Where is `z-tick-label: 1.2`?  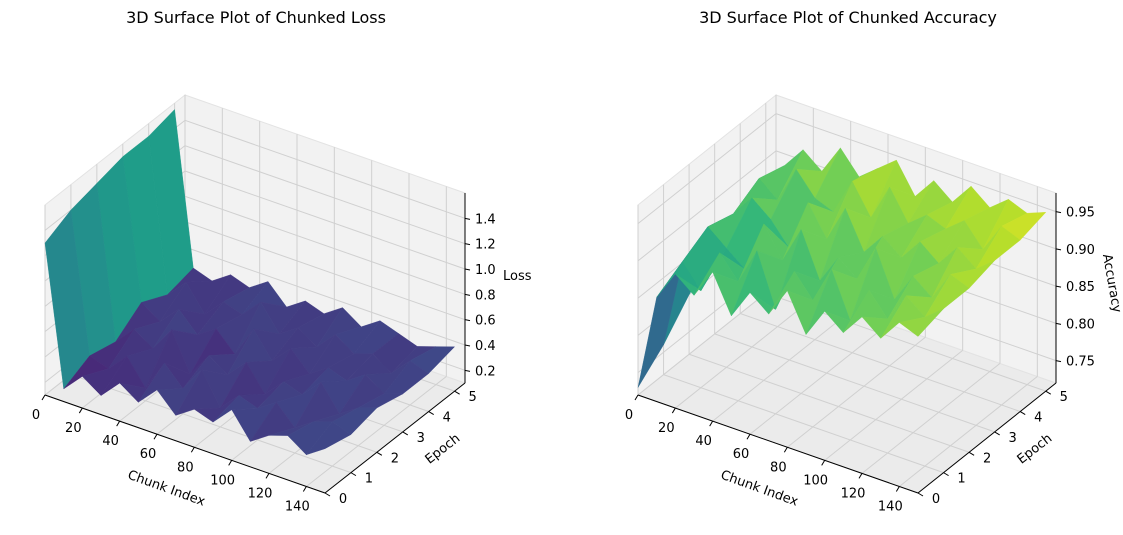 z-tick-label: 1.2 is located at coordinates (485, 245).